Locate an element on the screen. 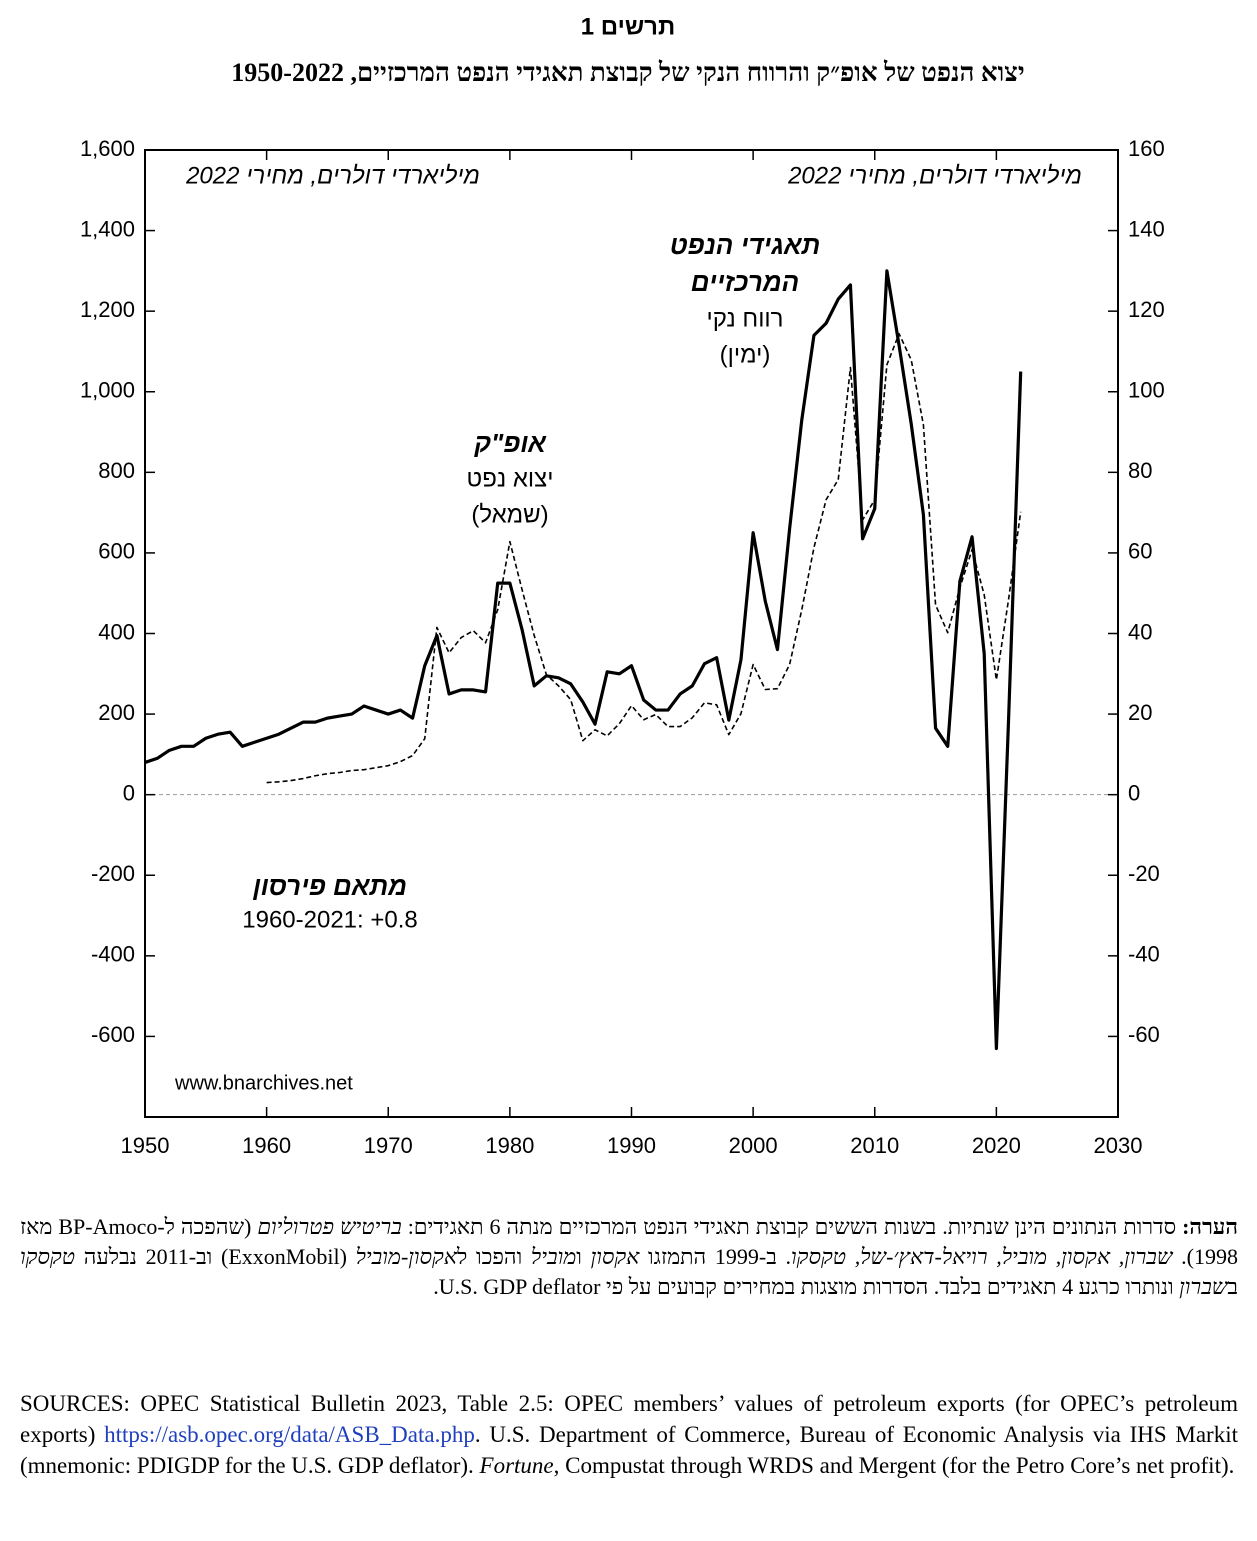  note-text: ו is located at coordinates (583, 1256).